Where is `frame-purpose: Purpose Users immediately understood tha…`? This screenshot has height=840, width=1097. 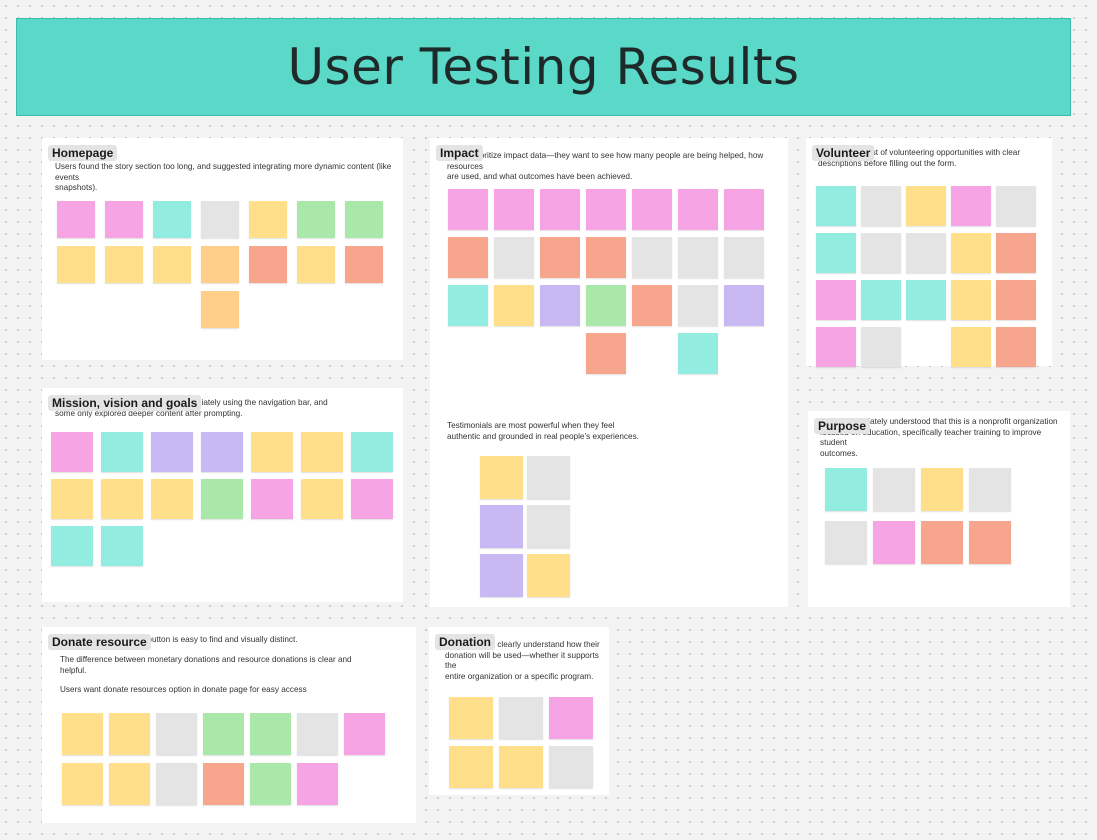 frame-purpose: Purpose Users immediately understood tha… is located at coordinates (939, 509).